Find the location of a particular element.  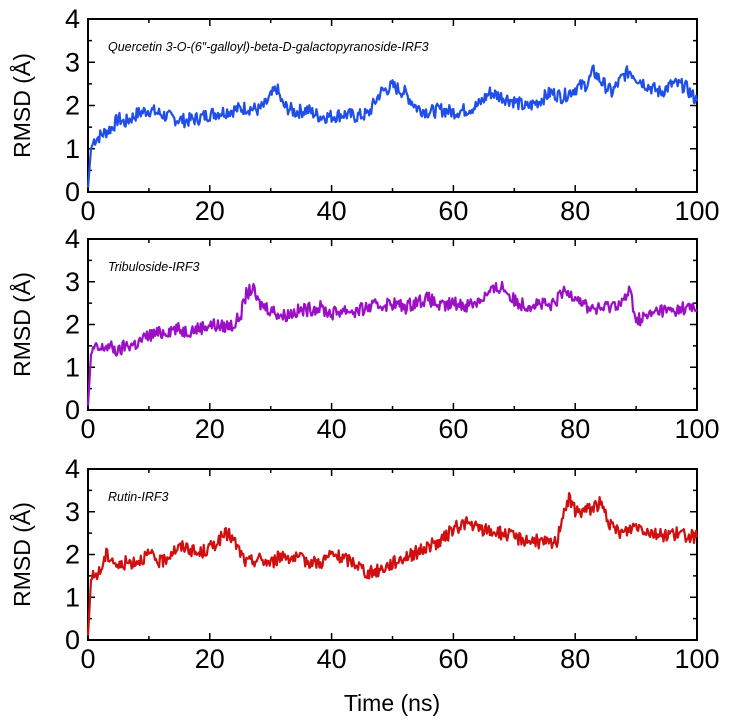

x-axis-title: Time (ns) is located at coordinates (392, 703).